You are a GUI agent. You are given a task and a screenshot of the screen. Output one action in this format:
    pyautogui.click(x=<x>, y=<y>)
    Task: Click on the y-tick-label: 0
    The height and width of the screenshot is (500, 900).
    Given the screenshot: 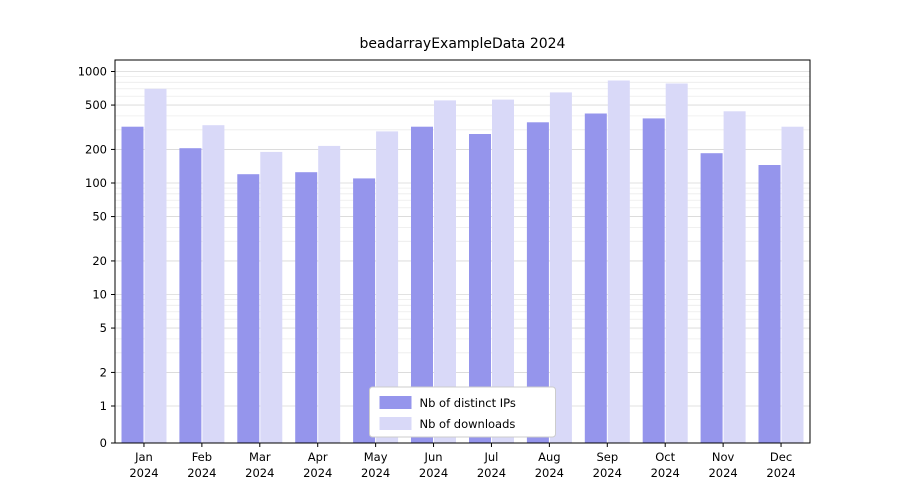 What is the action you would take?
    pyautogui.click(x=103, y=443)
    